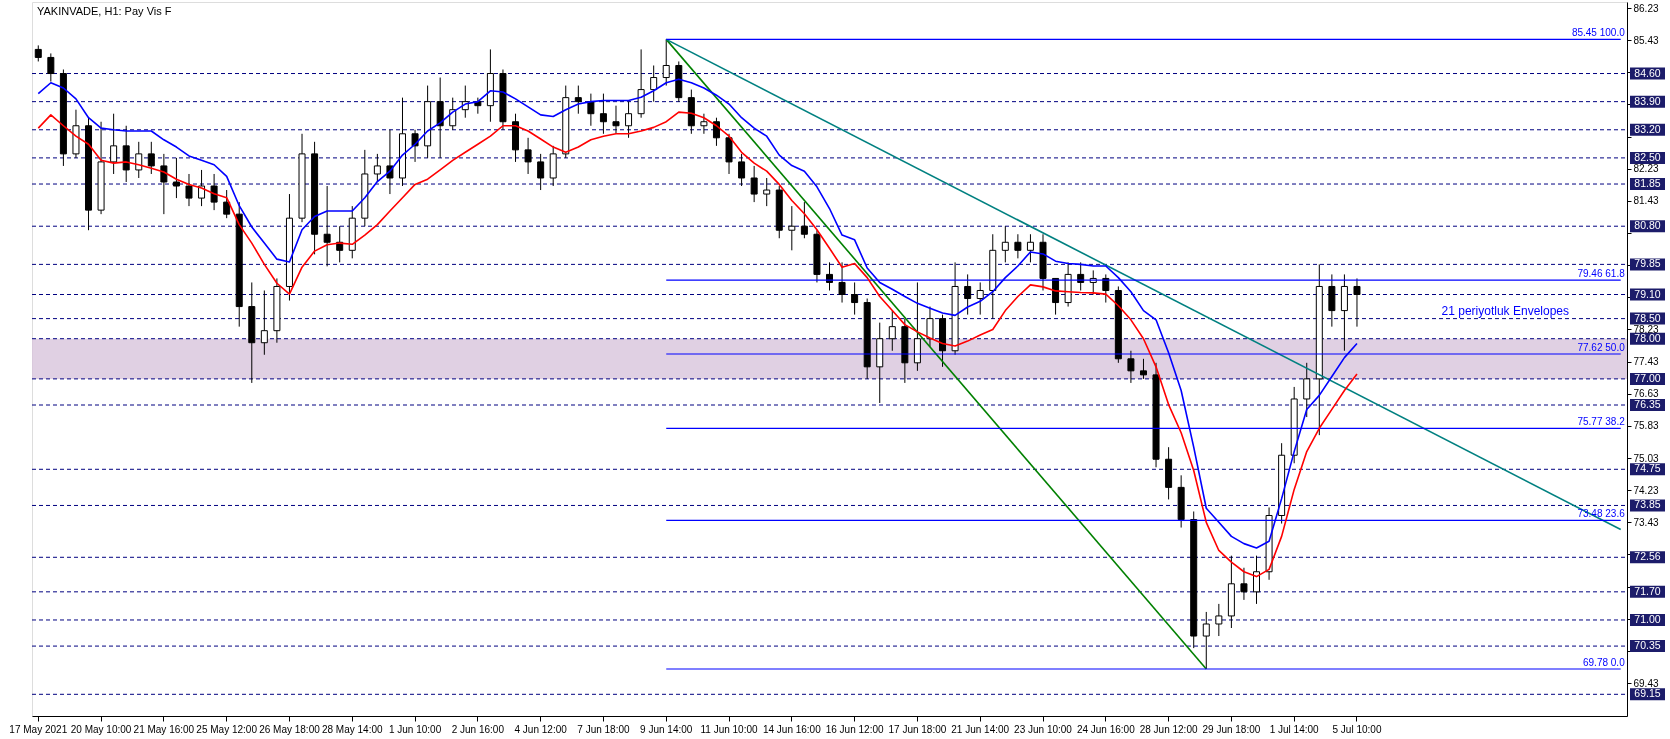  Describe the element at coordinates (1646, 458) in the screenshot. I see `y-tick-label: 75.03` at that location.